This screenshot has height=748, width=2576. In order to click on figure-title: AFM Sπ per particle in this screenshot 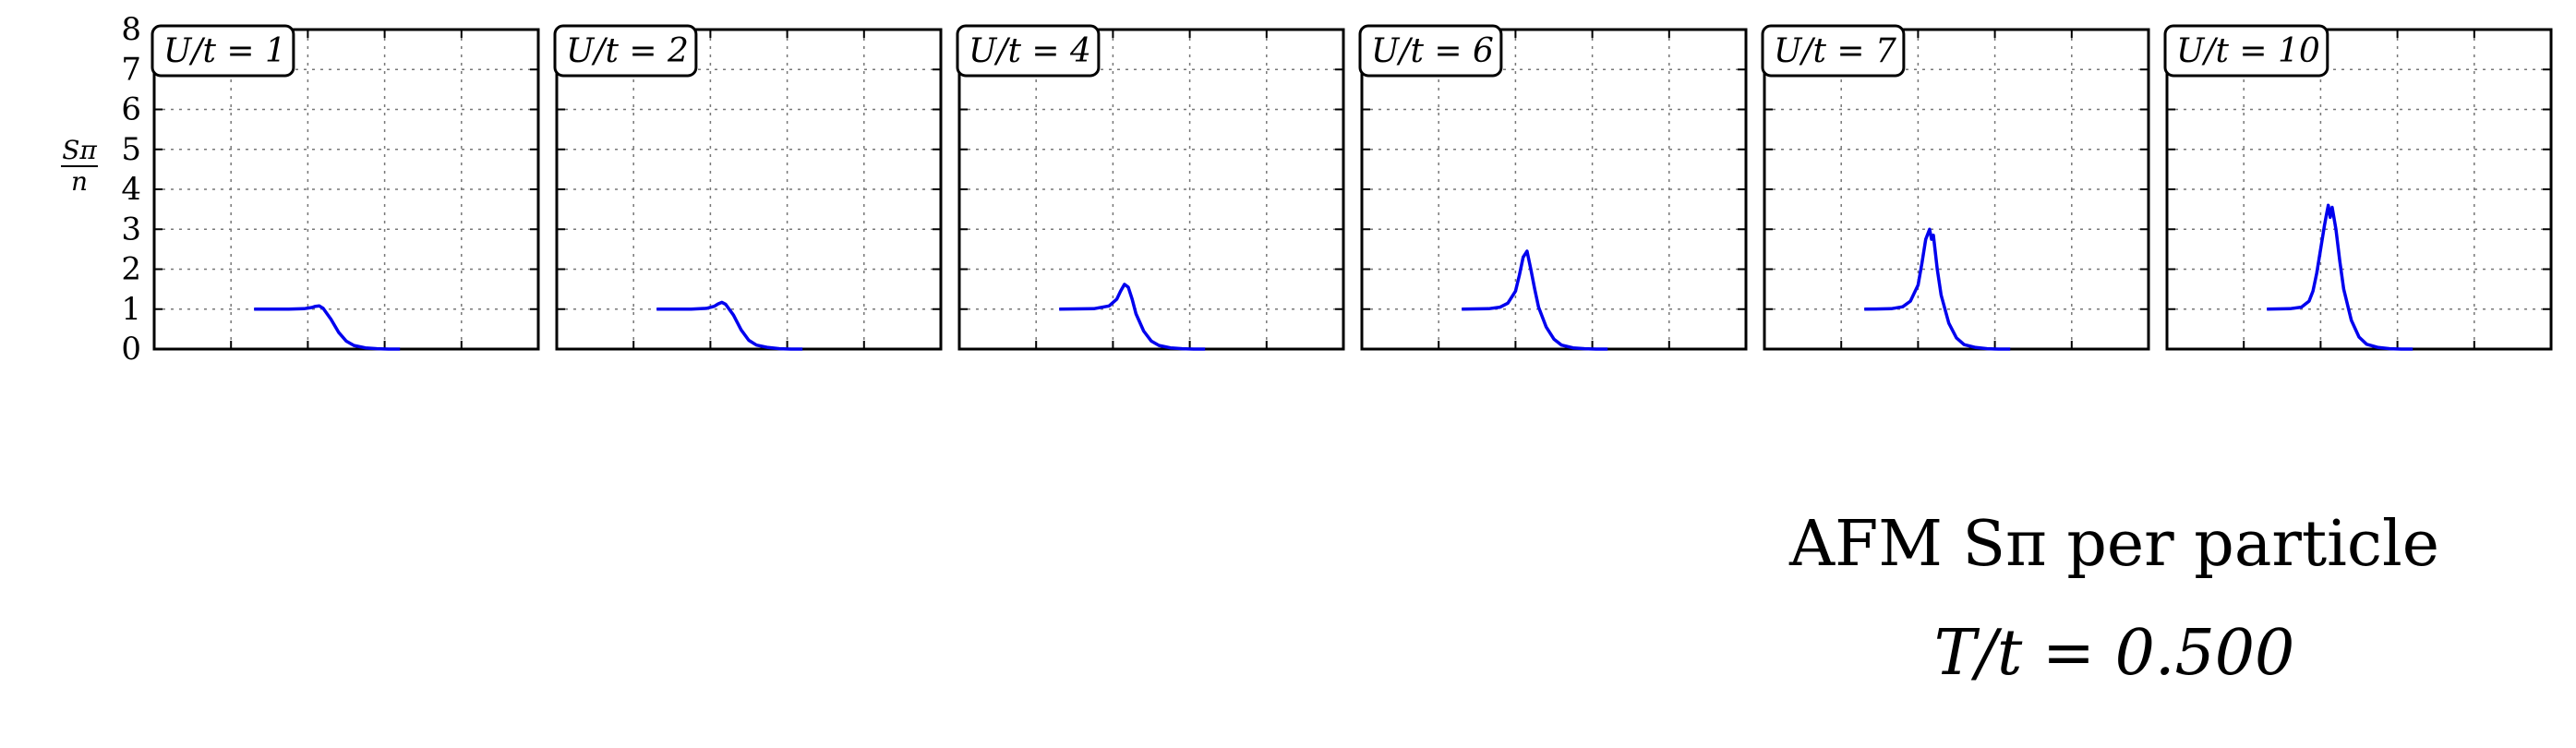, I will do `click(2113, 545)`.